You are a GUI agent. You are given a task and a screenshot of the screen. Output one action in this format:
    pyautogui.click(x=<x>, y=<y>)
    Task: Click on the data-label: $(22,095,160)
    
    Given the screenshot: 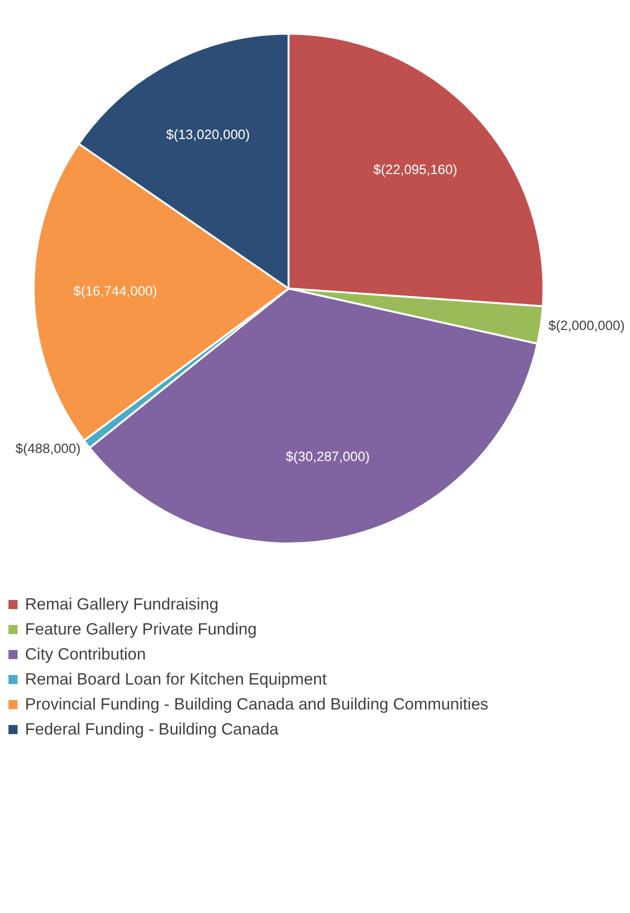 What is the action you would take?
    pyautogui.click(x=415, y=170)
    